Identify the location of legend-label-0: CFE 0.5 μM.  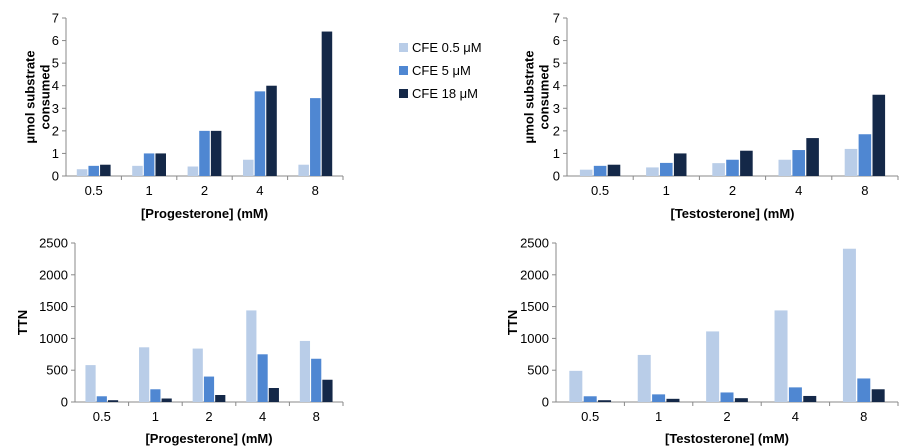
(447, 47).